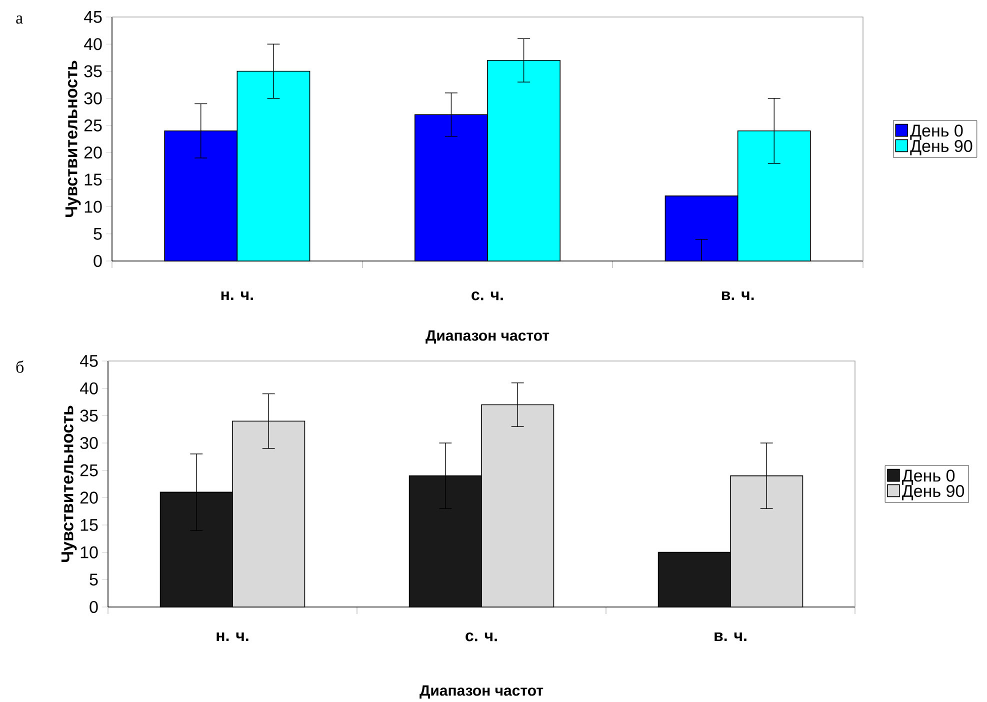 This screenshot has height=702, width=987. Describe the element at coordinates (20, 366) in the screenshot. I see `text: б` at that location.